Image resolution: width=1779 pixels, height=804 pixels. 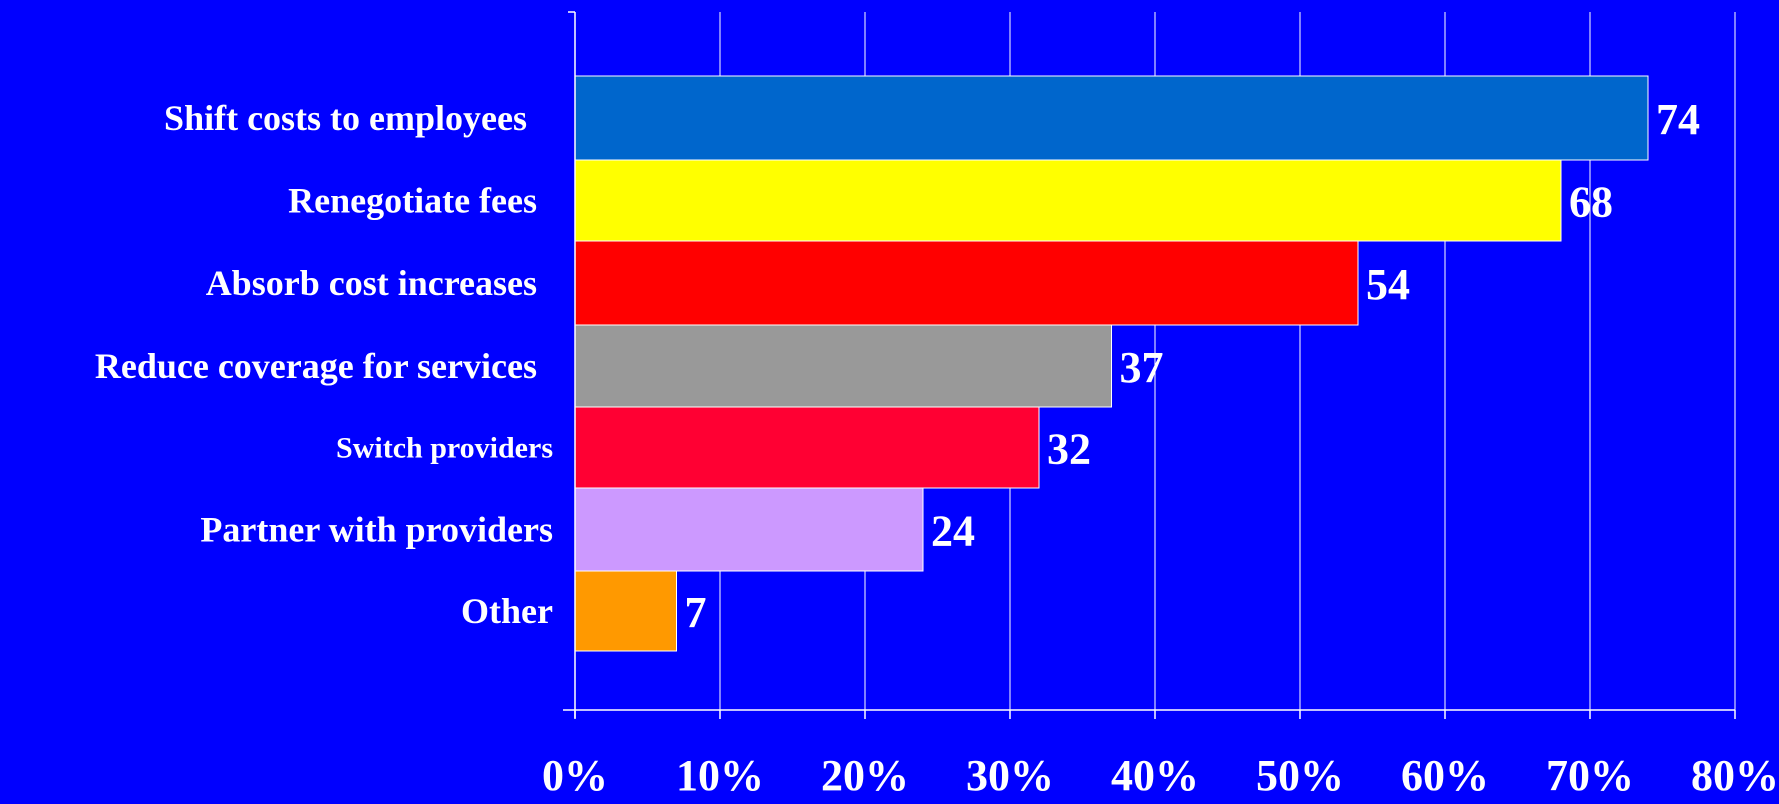 What do you see at coordinates (316, 366) in the screenshot?
I see `category-label: Reduce coverage for services` at bounding box center [316, 366].